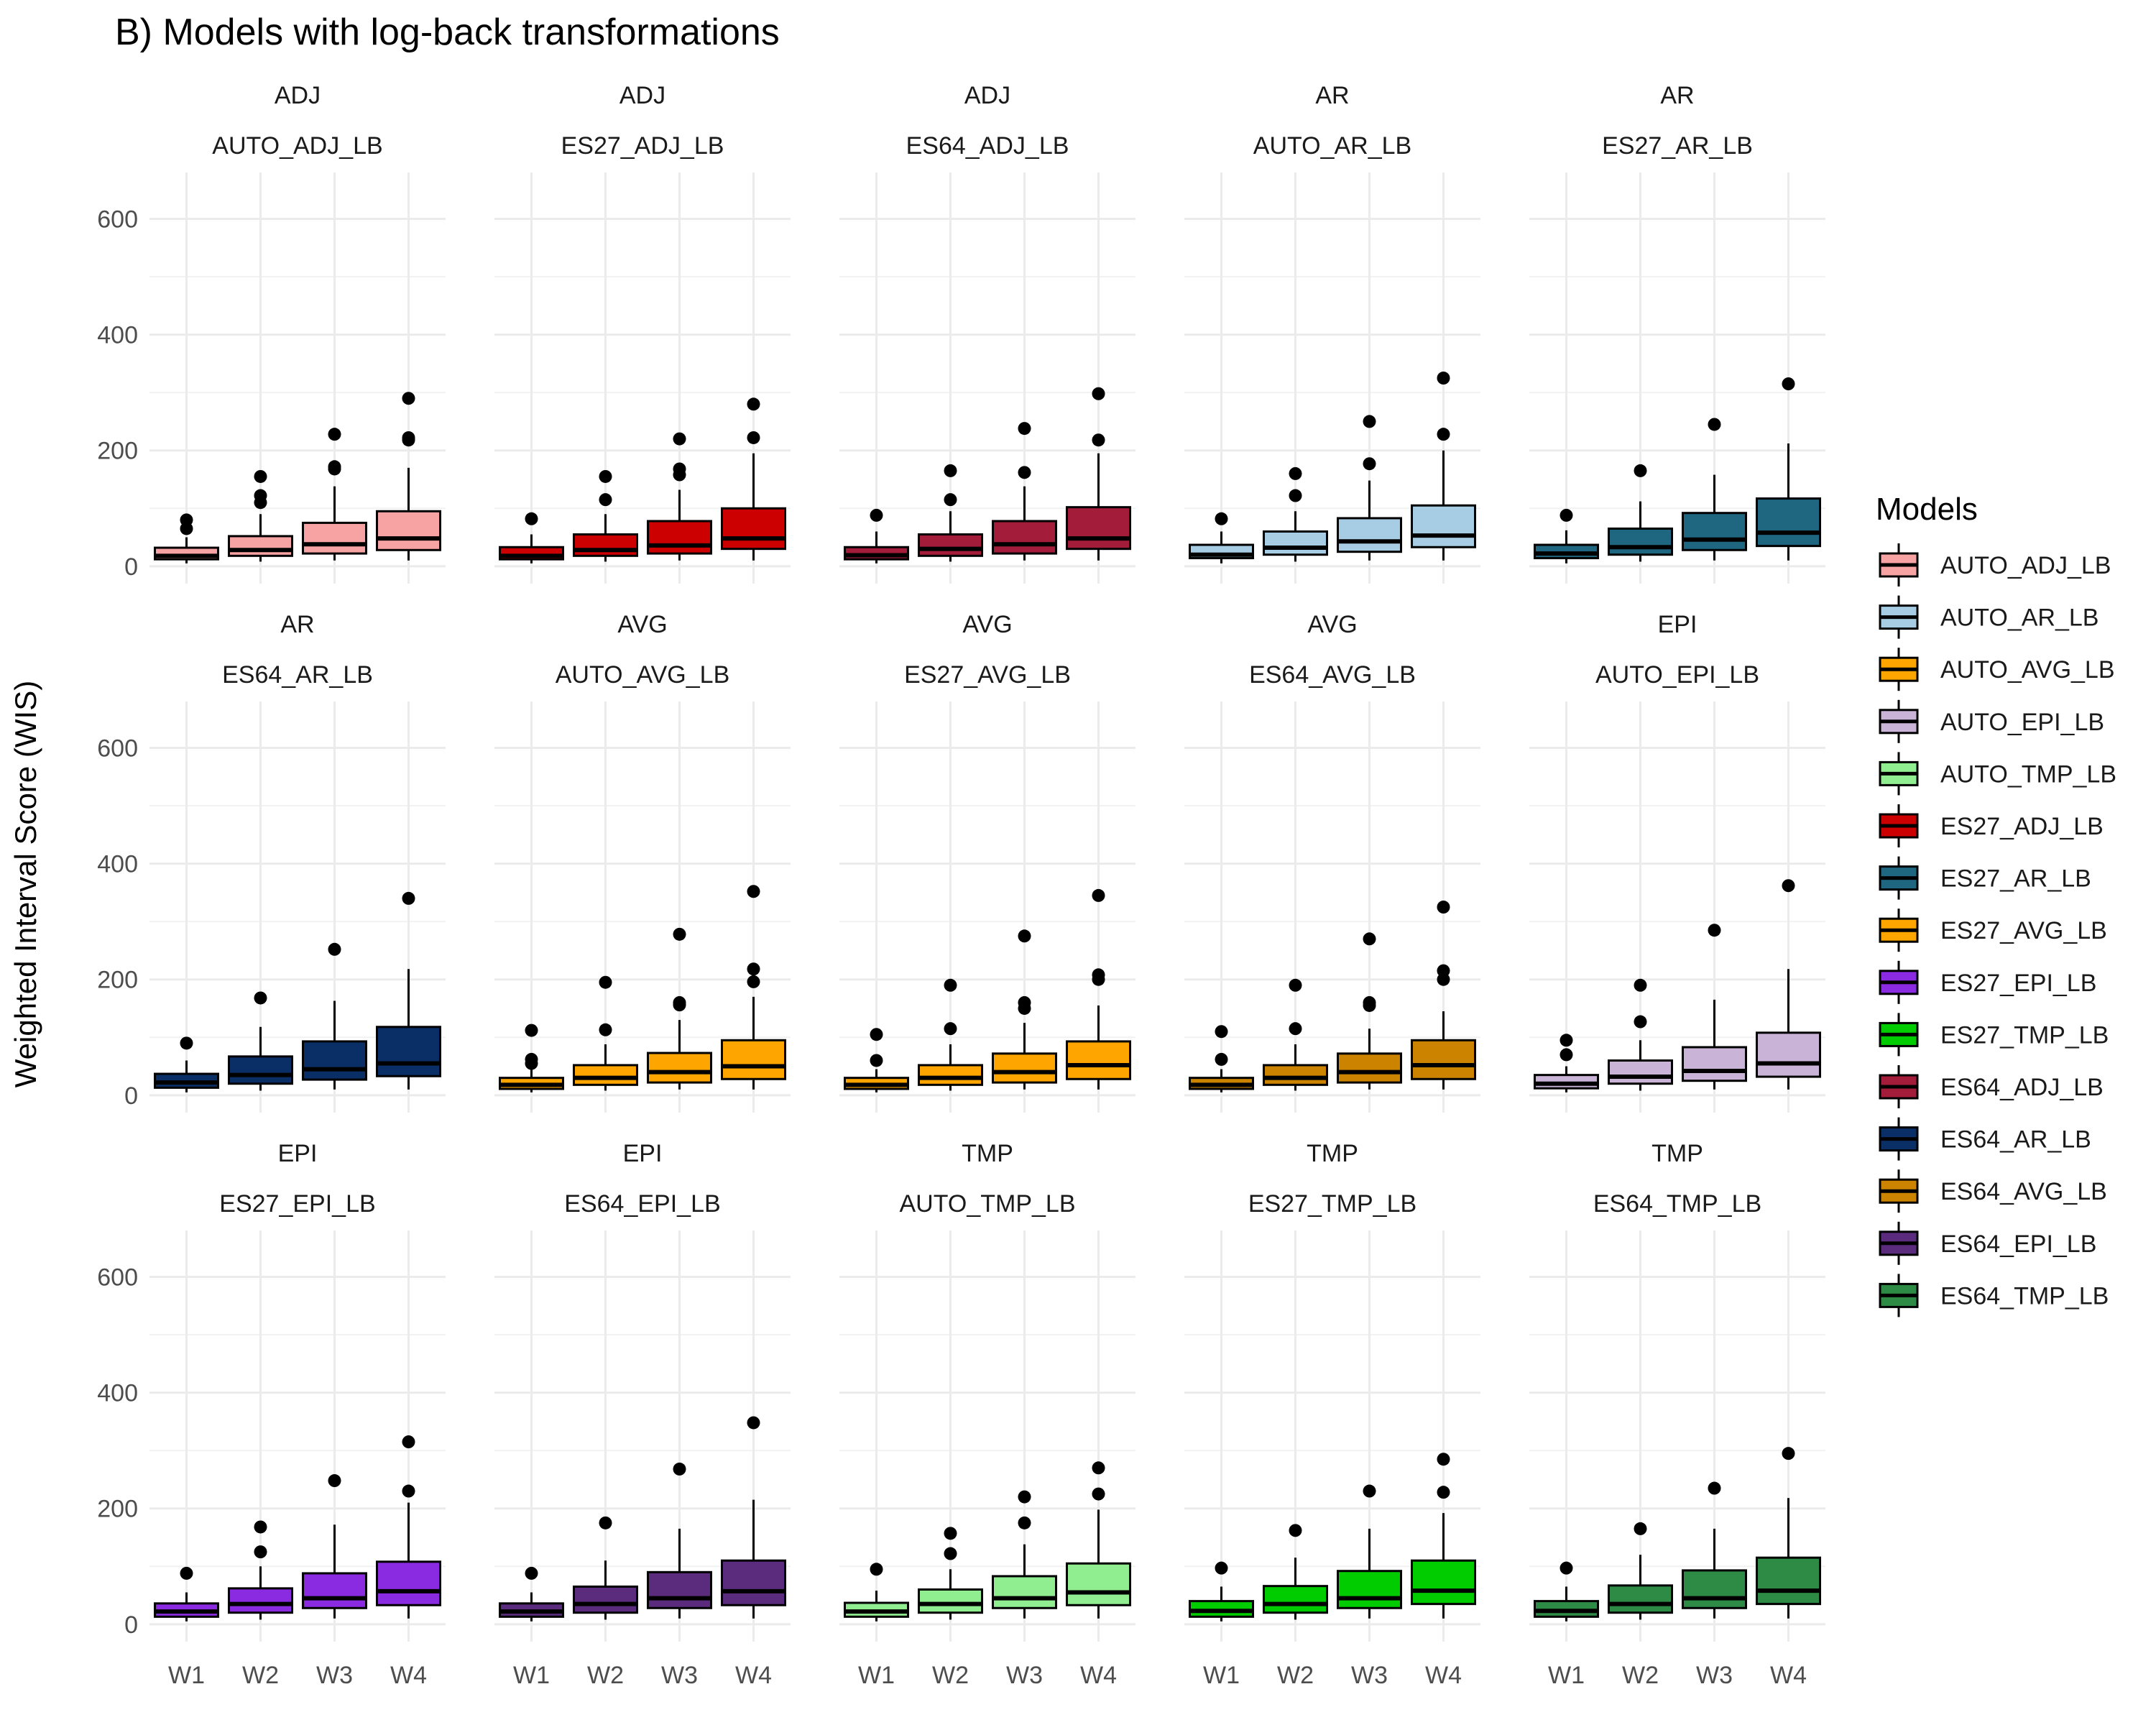 This screenshot has width=2156, height=1725. Describe the element at coordinates (1995, 564) in the screenshot. I see `legend-item: AUTO_ADJ_LB` at that location.